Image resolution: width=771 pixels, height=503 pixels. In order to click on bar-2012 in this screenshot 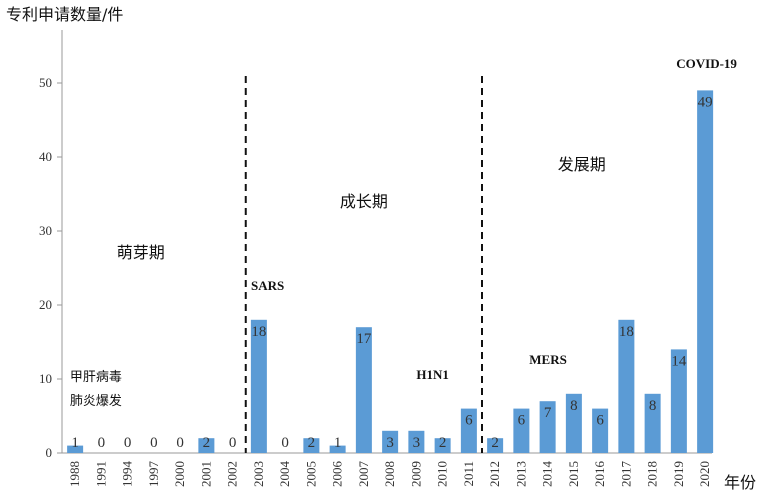, I will do `click(495, 445)`.